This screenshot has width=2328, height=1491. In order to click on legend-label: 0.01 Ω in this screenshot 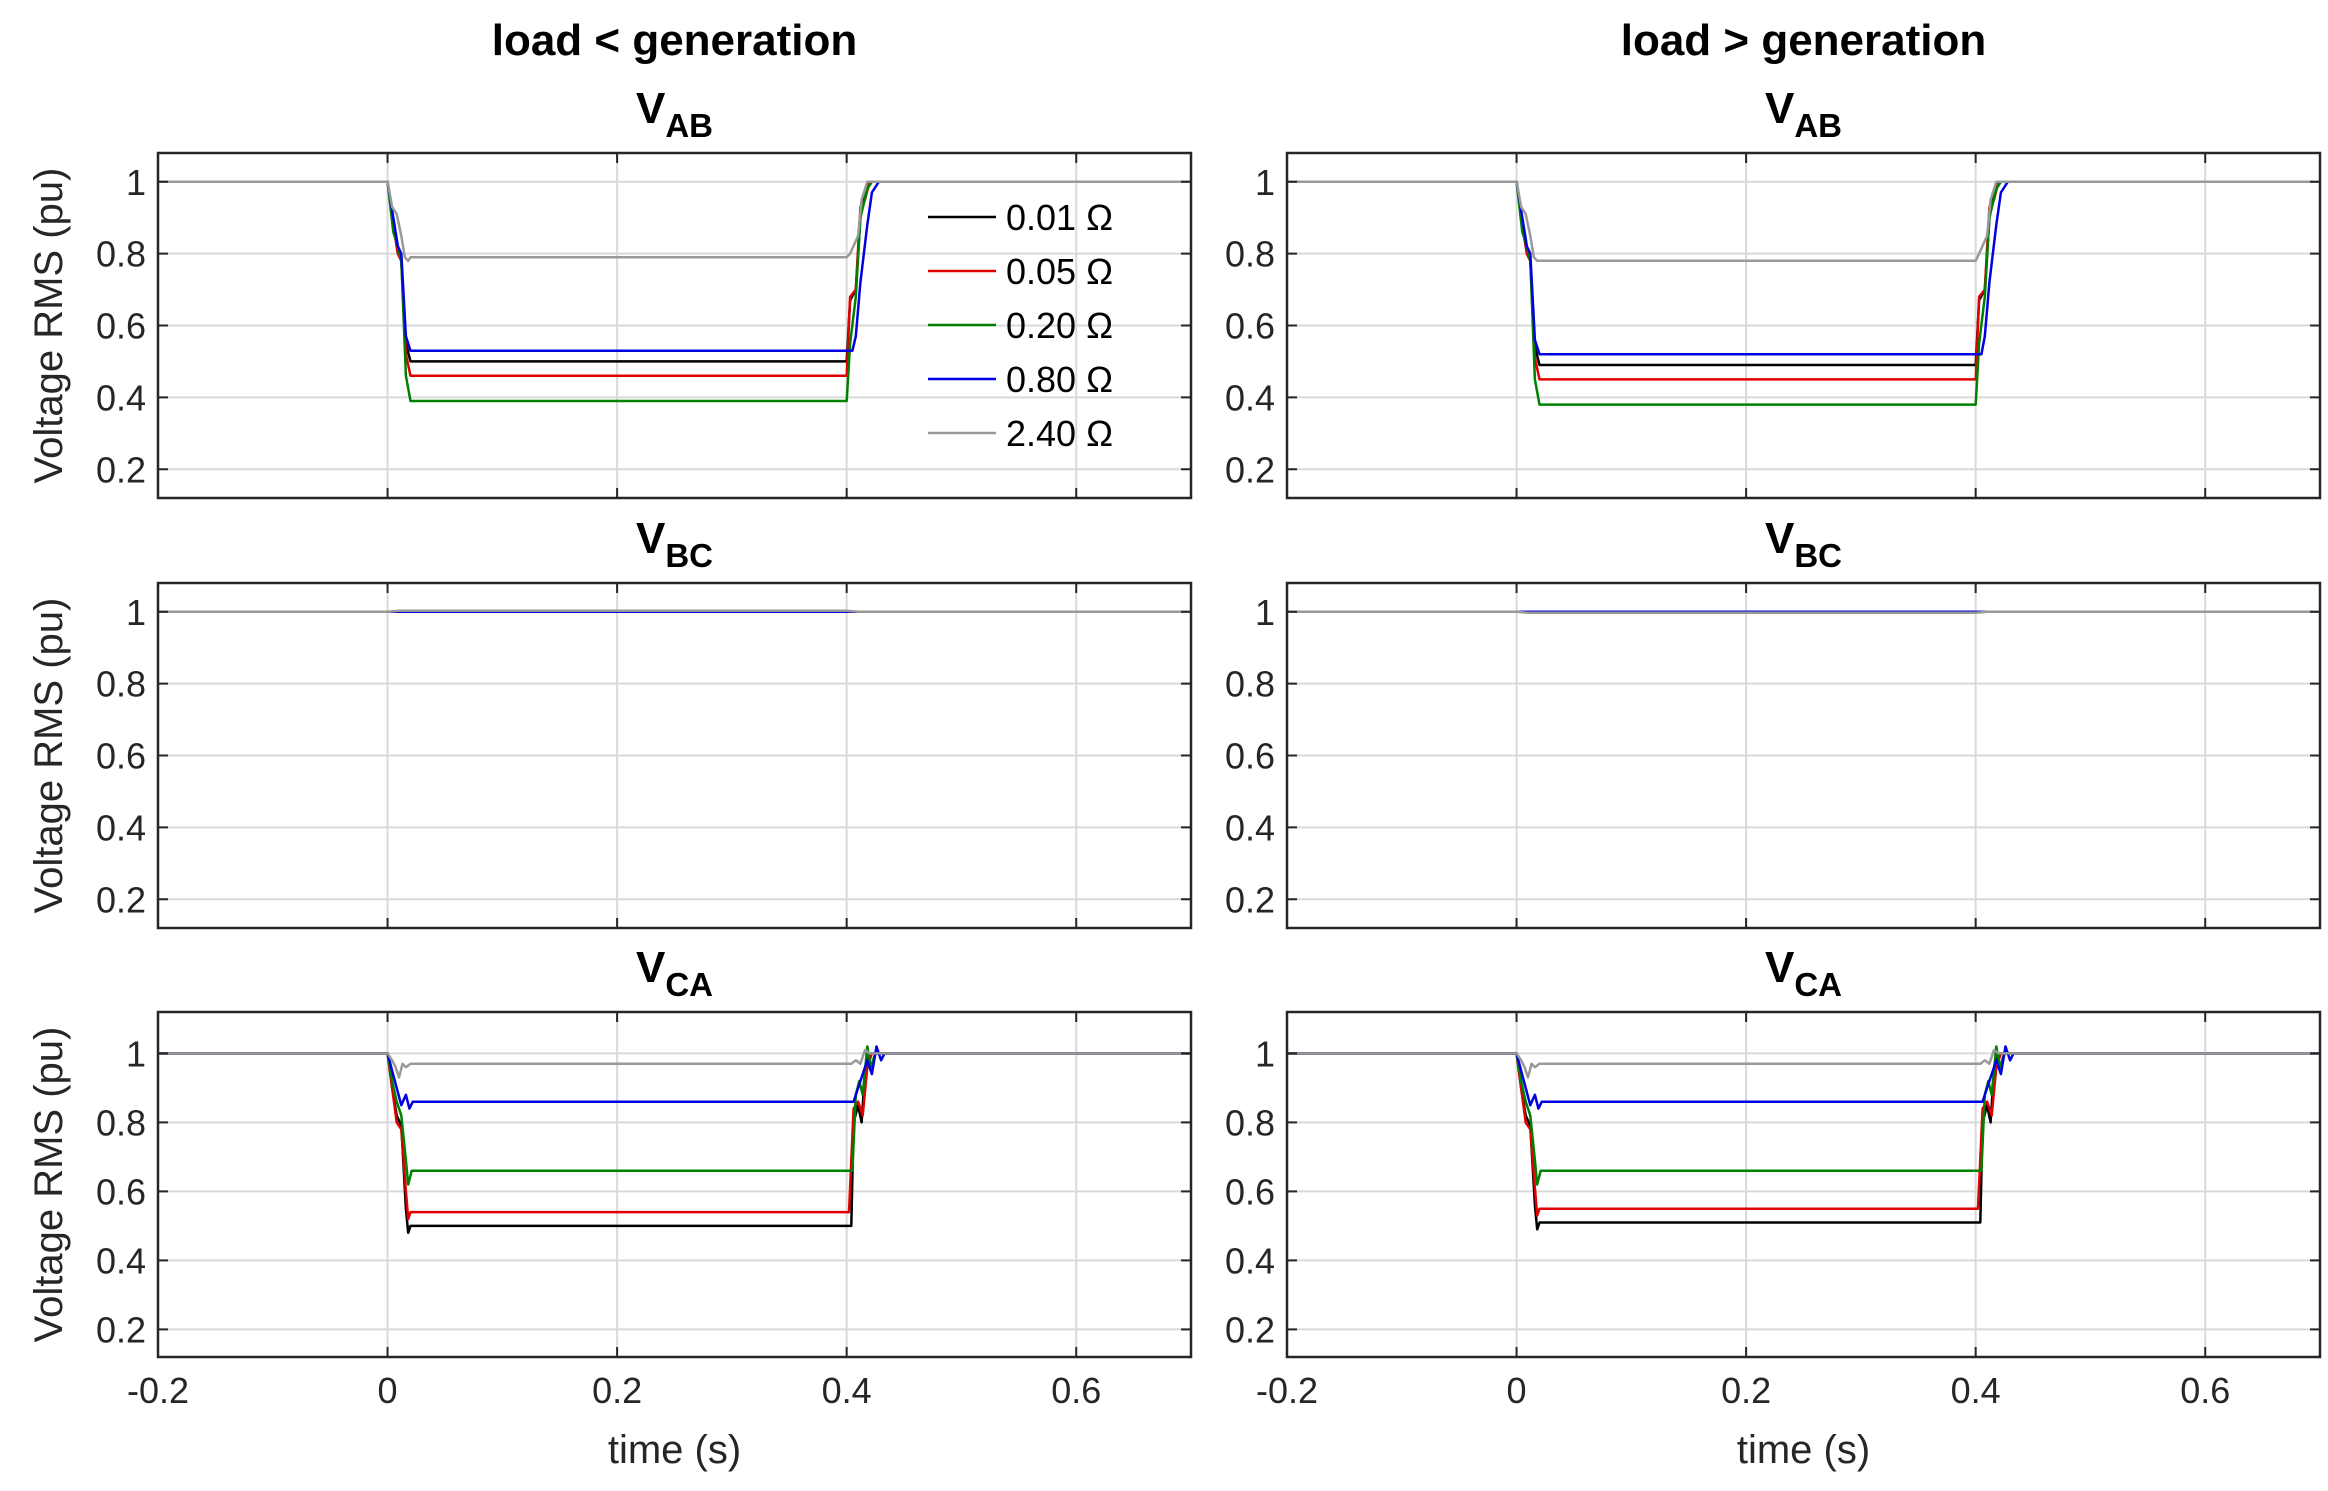, I will do `click(1059, 217)`.